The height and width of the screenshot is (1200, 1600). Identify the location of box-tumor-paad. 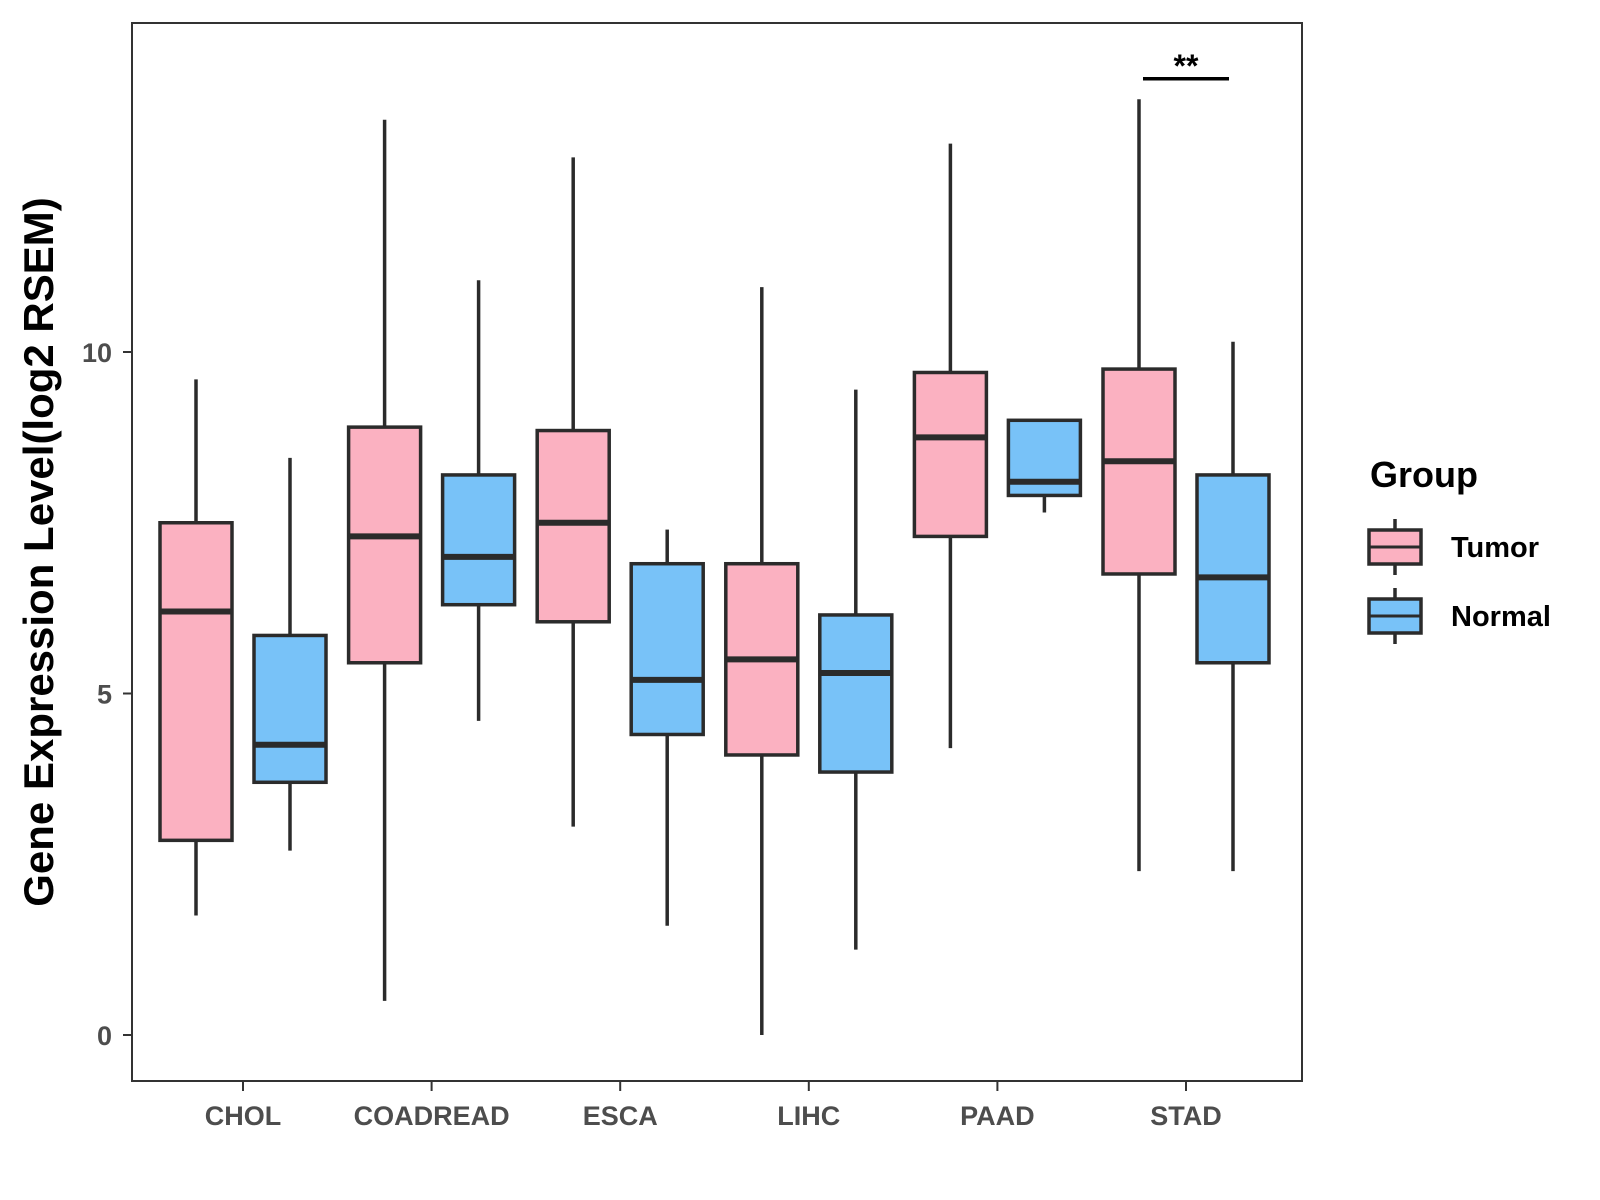
(950, 446).